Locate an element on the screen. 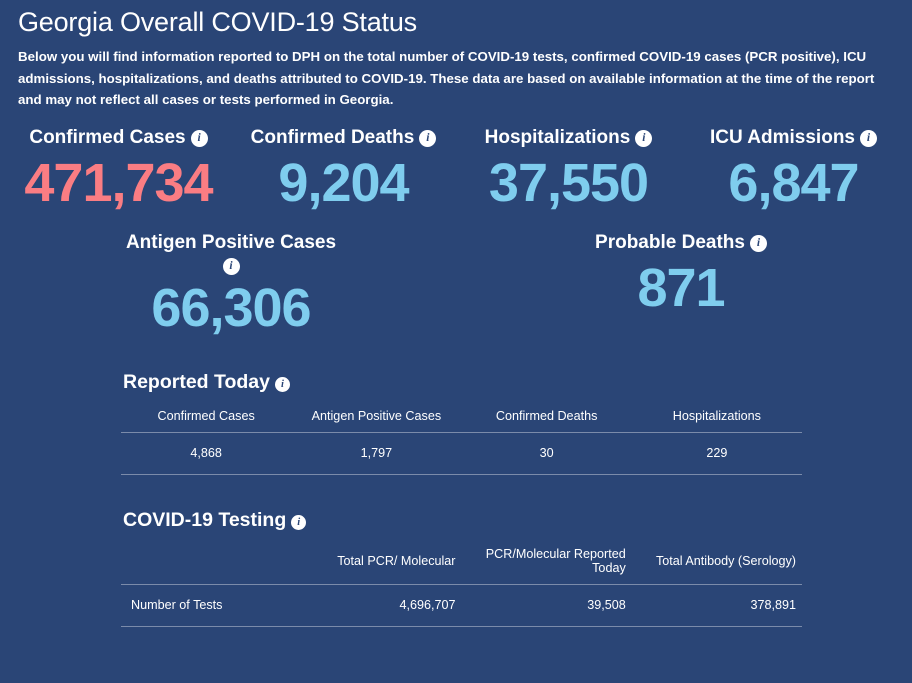 This screenshot has width=912, height=683. metric-value: 37,550 is located at coordinates (568, 182).